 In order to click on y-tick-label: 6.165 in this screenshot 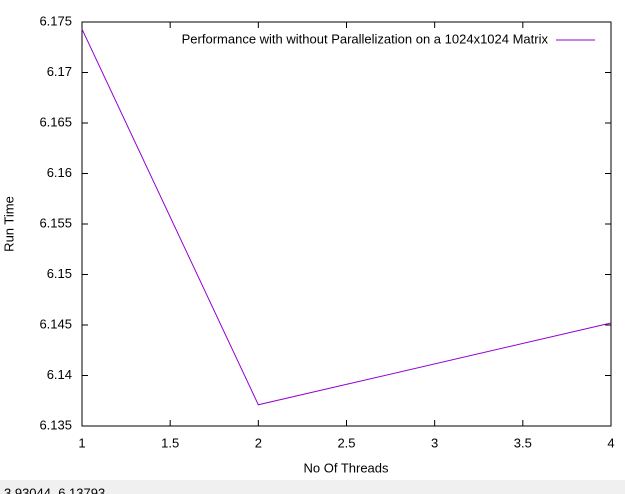, I will do `click(55, 121)`.